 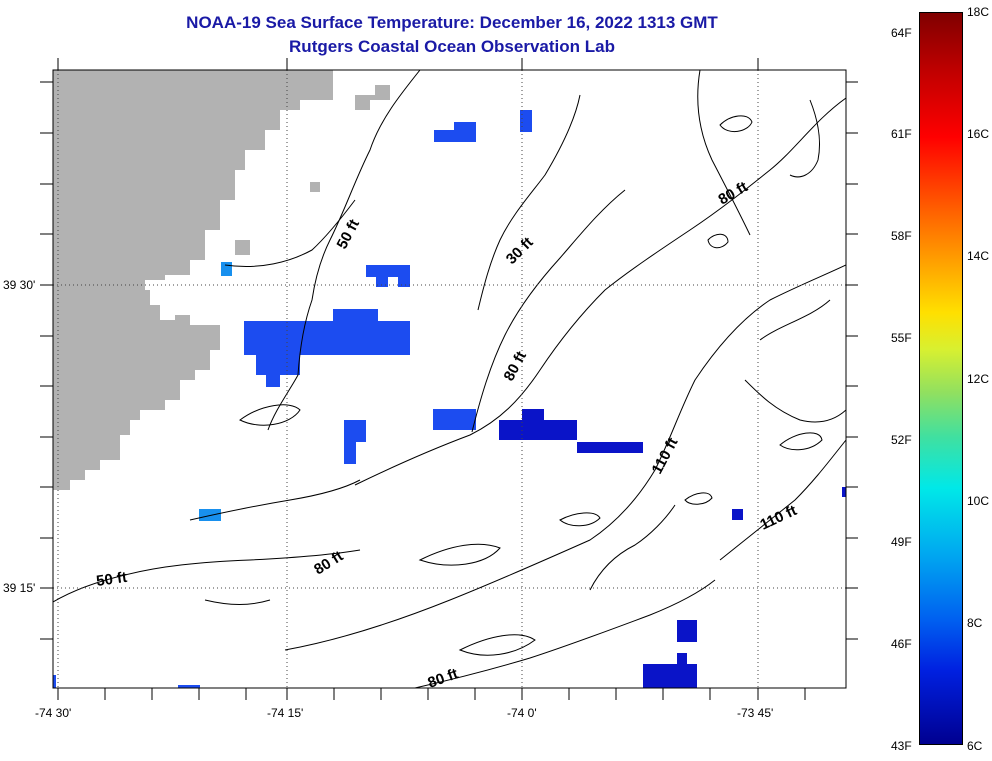 What do you see at coordinates (901, 134) in the screenshot?
I see `colorbar-label-f: 61F` at bounding box center [901, 134].